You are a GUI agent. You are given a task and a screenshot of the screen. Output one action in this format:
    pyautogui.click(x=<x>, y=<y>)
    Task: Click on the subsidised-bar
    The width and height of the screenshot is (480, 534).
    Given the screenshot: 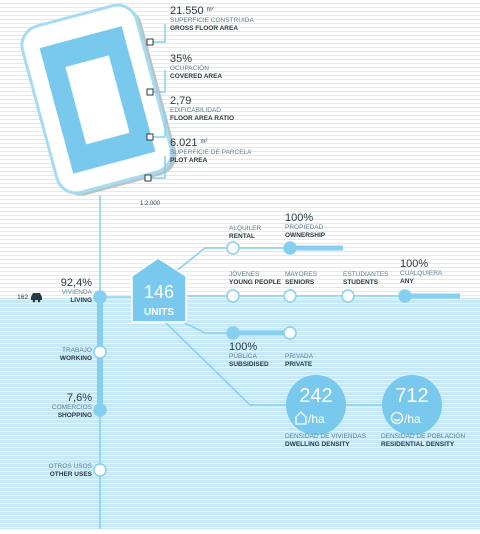 What is the action you would take?
    pyautogui.click(x=261, y=333)
    